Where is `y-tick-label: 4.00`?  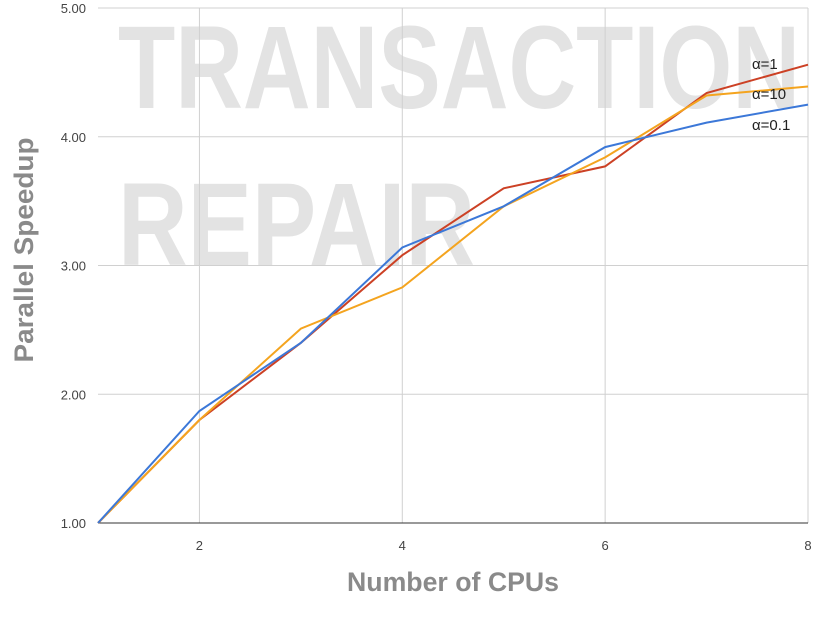 y-tick-label: 4.00 is located at coordinates (73, 137).